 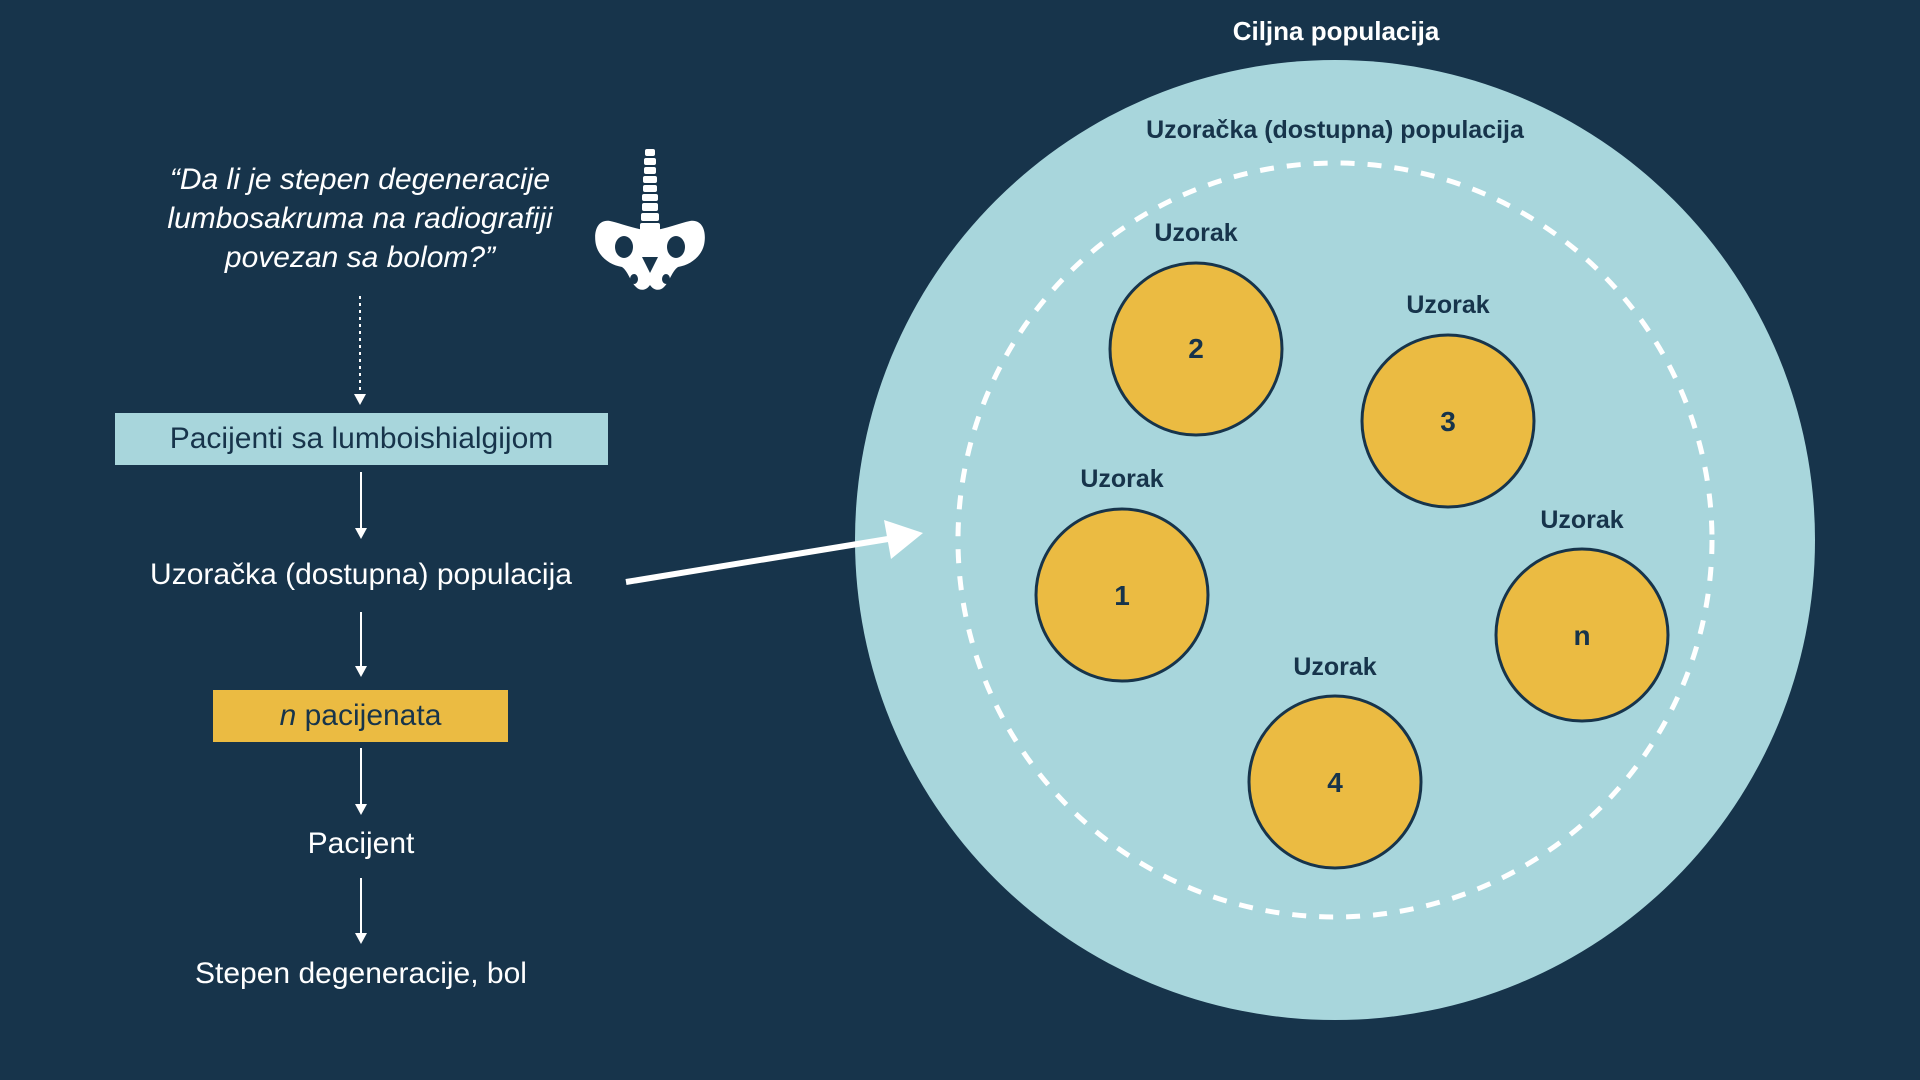 What do you see at coordinates (1195, 233) in the screenshot?
I see `sample-2-label: Uzorak` at bounding box center [1195, 233].